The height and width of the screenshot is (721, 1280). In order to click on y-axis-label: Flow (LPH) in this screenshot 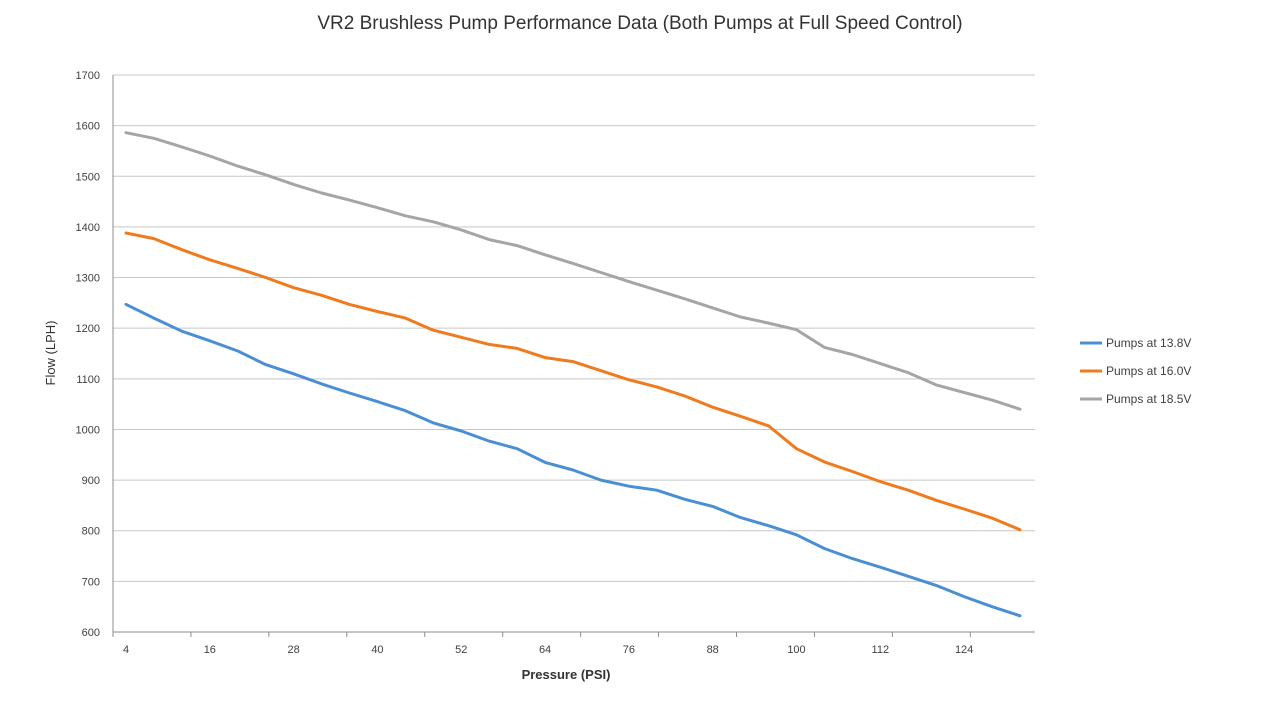, I will do `click(50, 352)`.